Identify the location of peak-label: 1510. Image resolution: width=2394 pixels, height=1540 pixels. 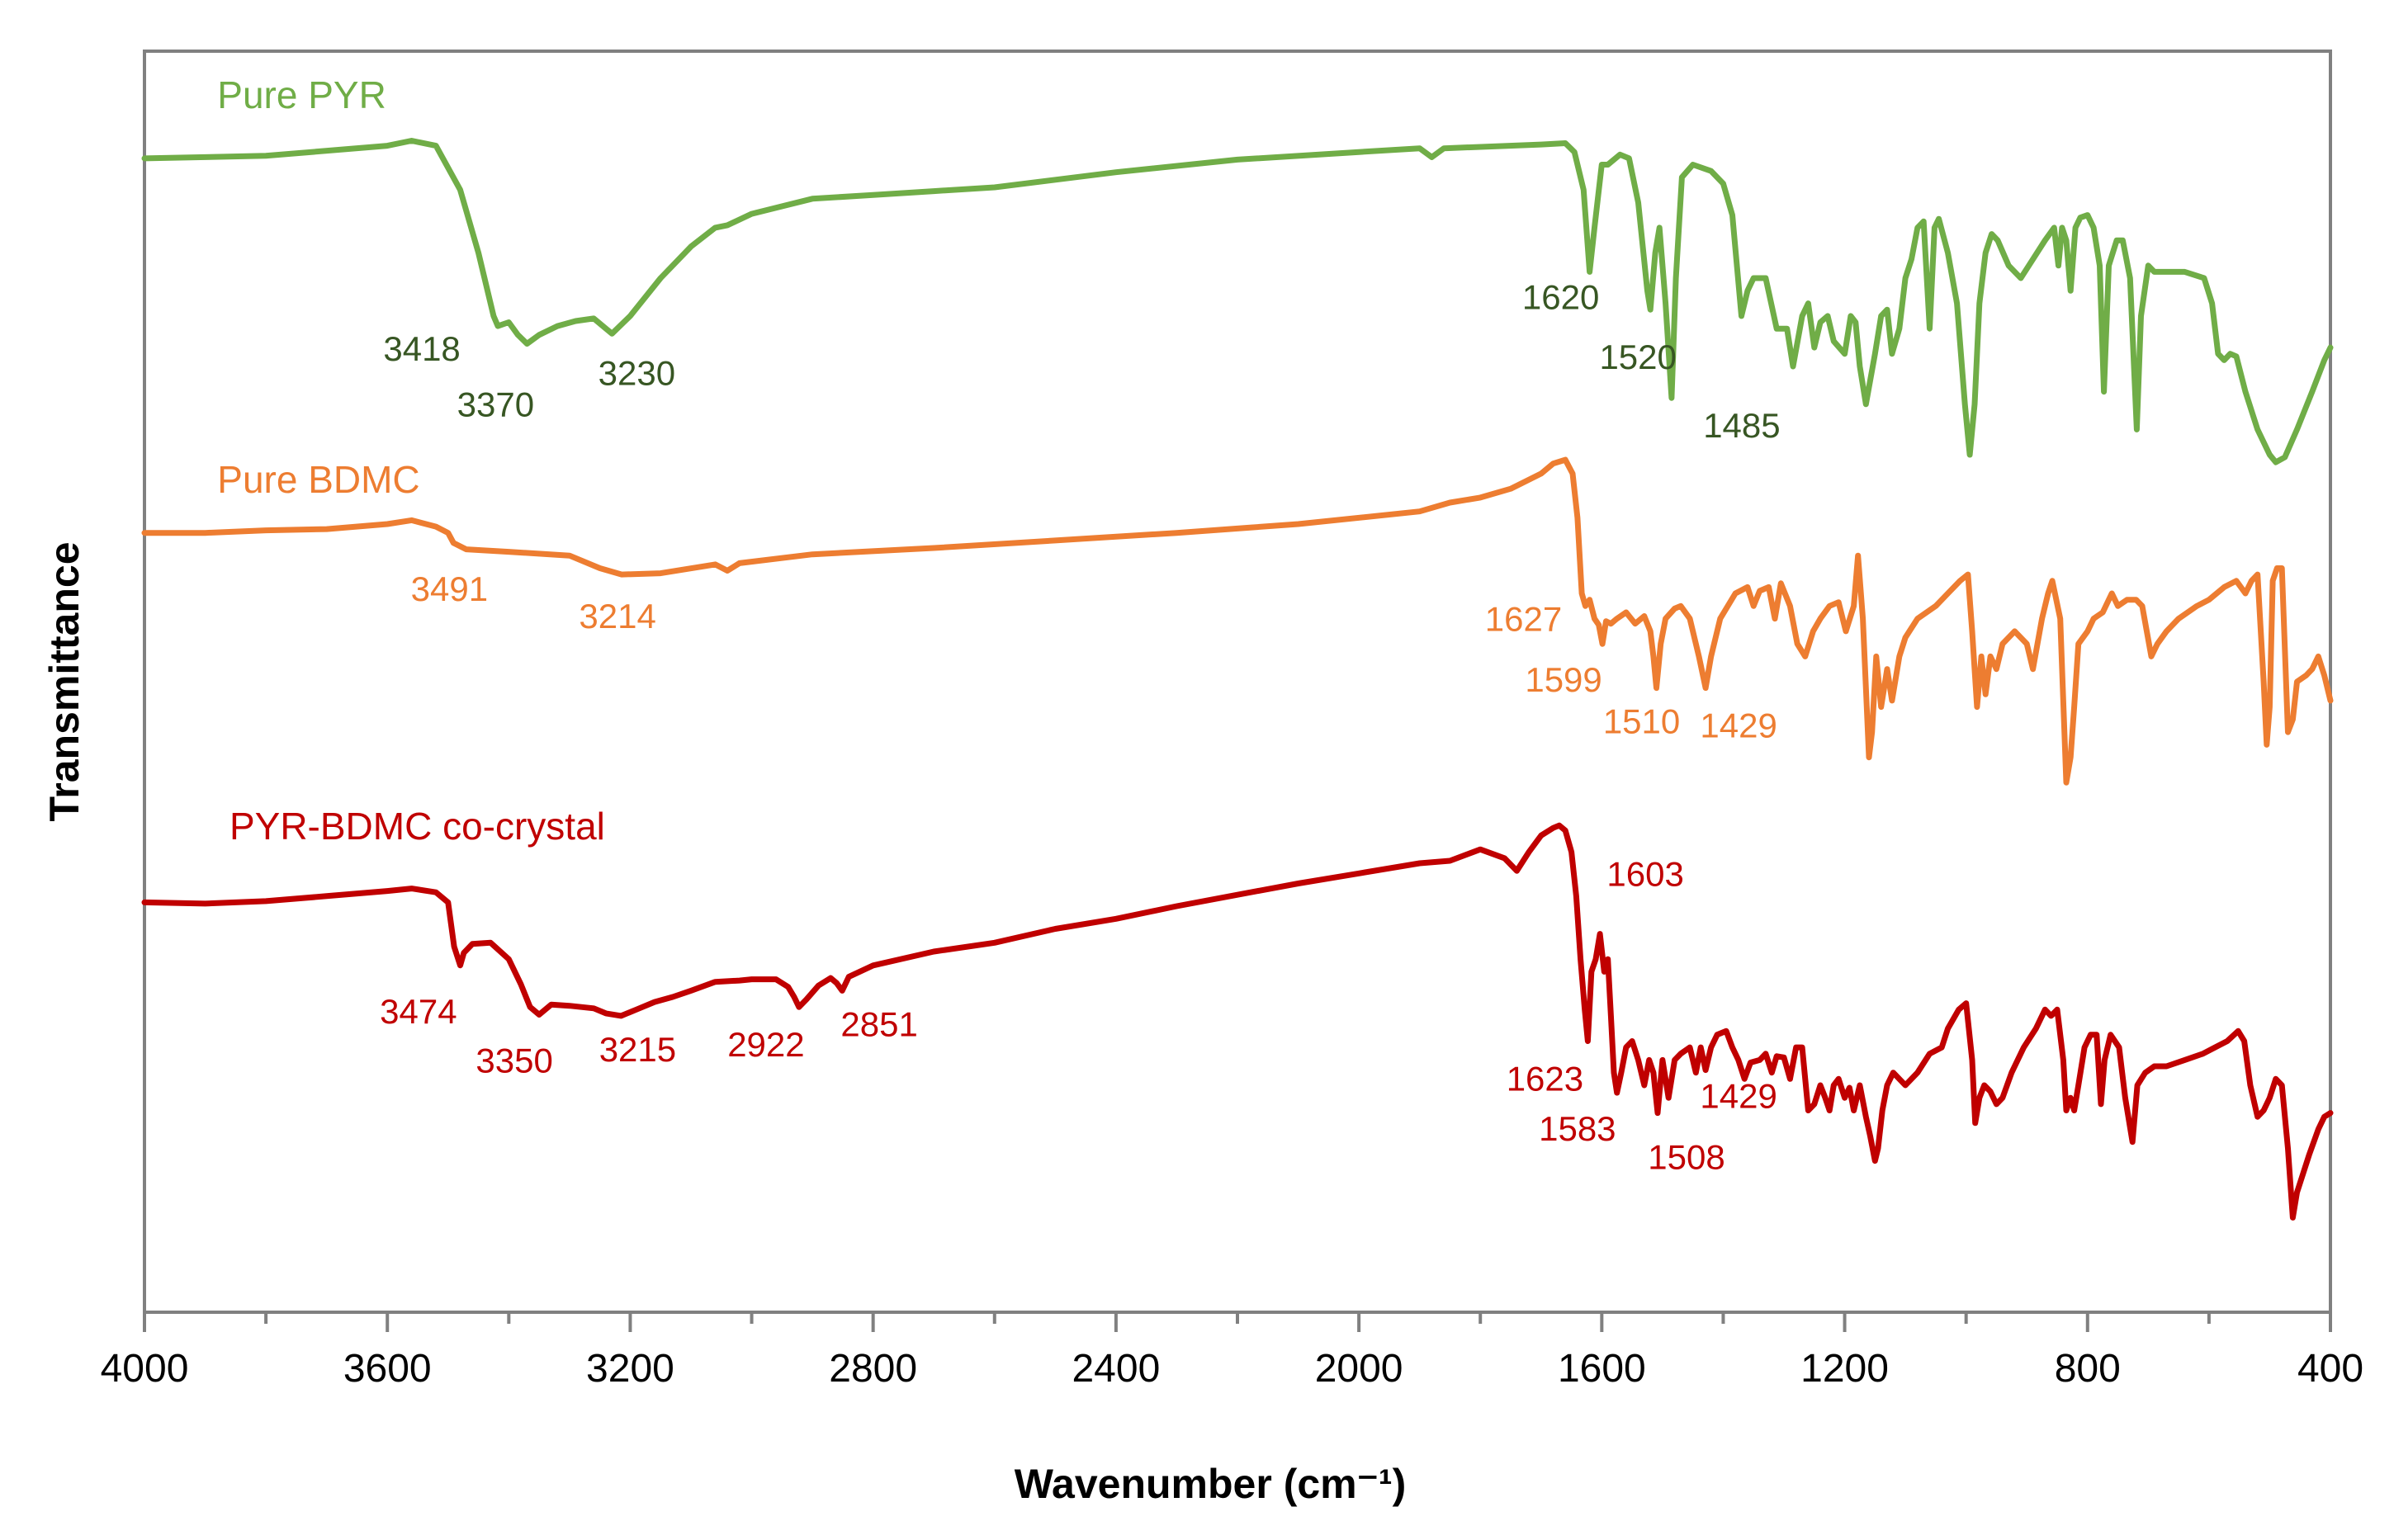
(1641, 721).